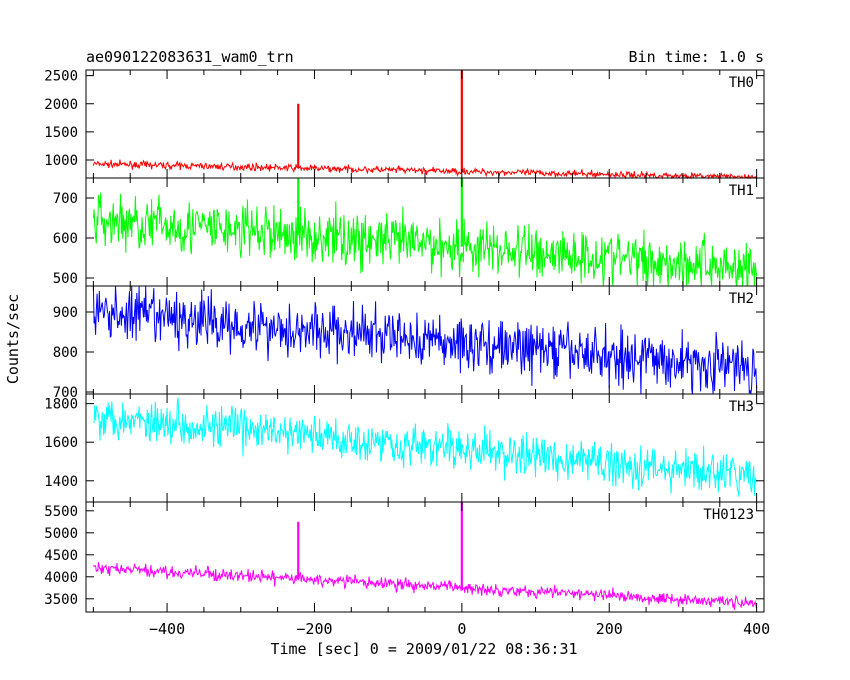  What do you see at coordinates (609, 629) in the screenshot?
I see `x-tick-label: 200` at bounding box center [609, 629].